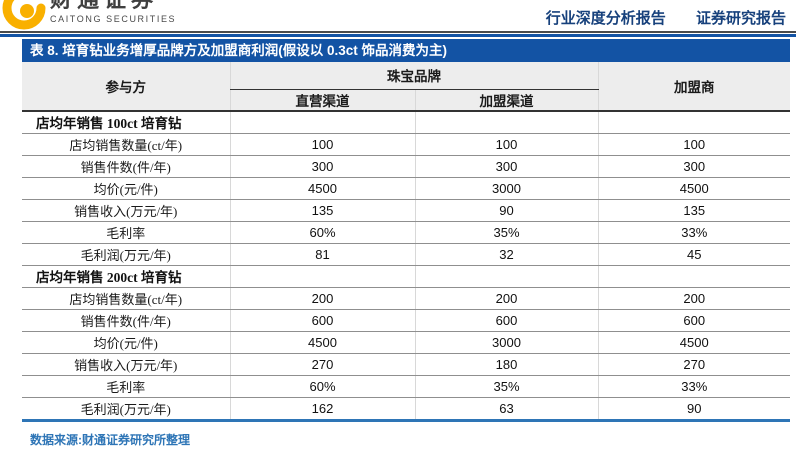  What do you see at coordinates (322, 210) in the screenshot?
I see `cell-direct: 135` at bounding box center [322, 210].